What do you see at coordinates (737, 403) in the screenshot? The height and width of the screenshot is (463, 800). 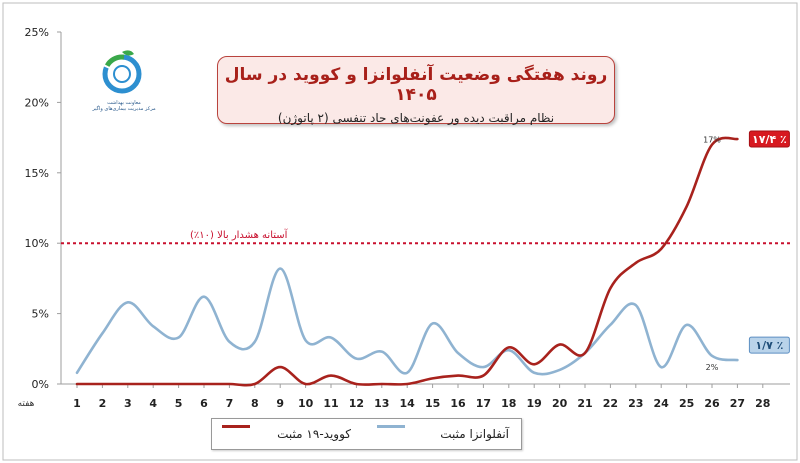 I see `x-tick-label: 27` at bounding box center [737, 403].